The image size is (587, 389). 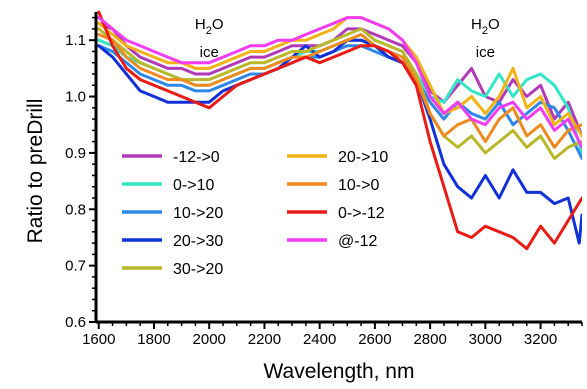 I want to click on y-tick-label: 0.8, so click(x=75, y=209).